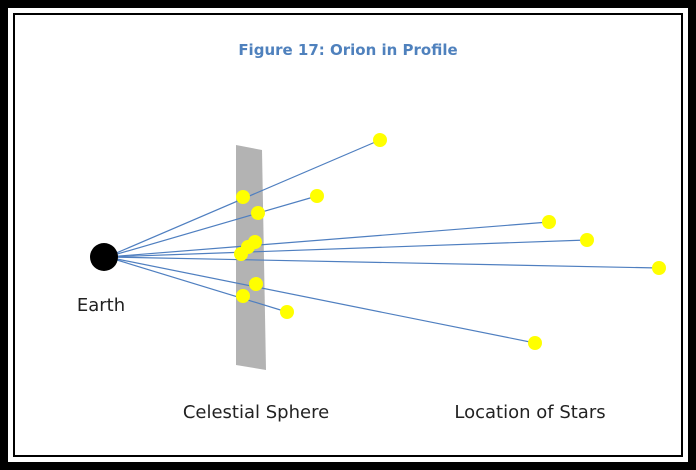 Image resolution: width=696 pixels, height=470 pixels. What do you see at coordinates (256, 412) in the screenshot?
I see `sphere-label: Celestial Sphere` at bounding box center [256, 412].